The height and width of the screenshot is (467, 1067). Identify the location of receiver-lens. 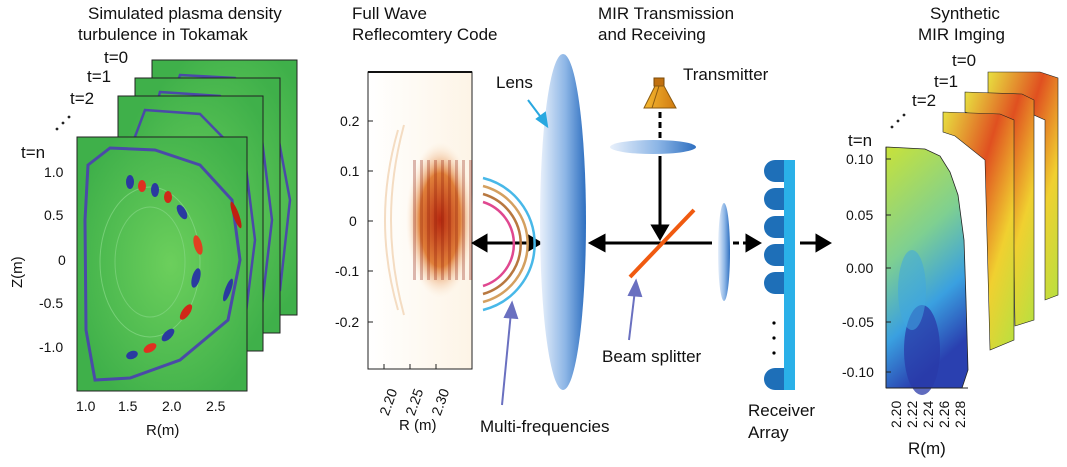
(724, 252).